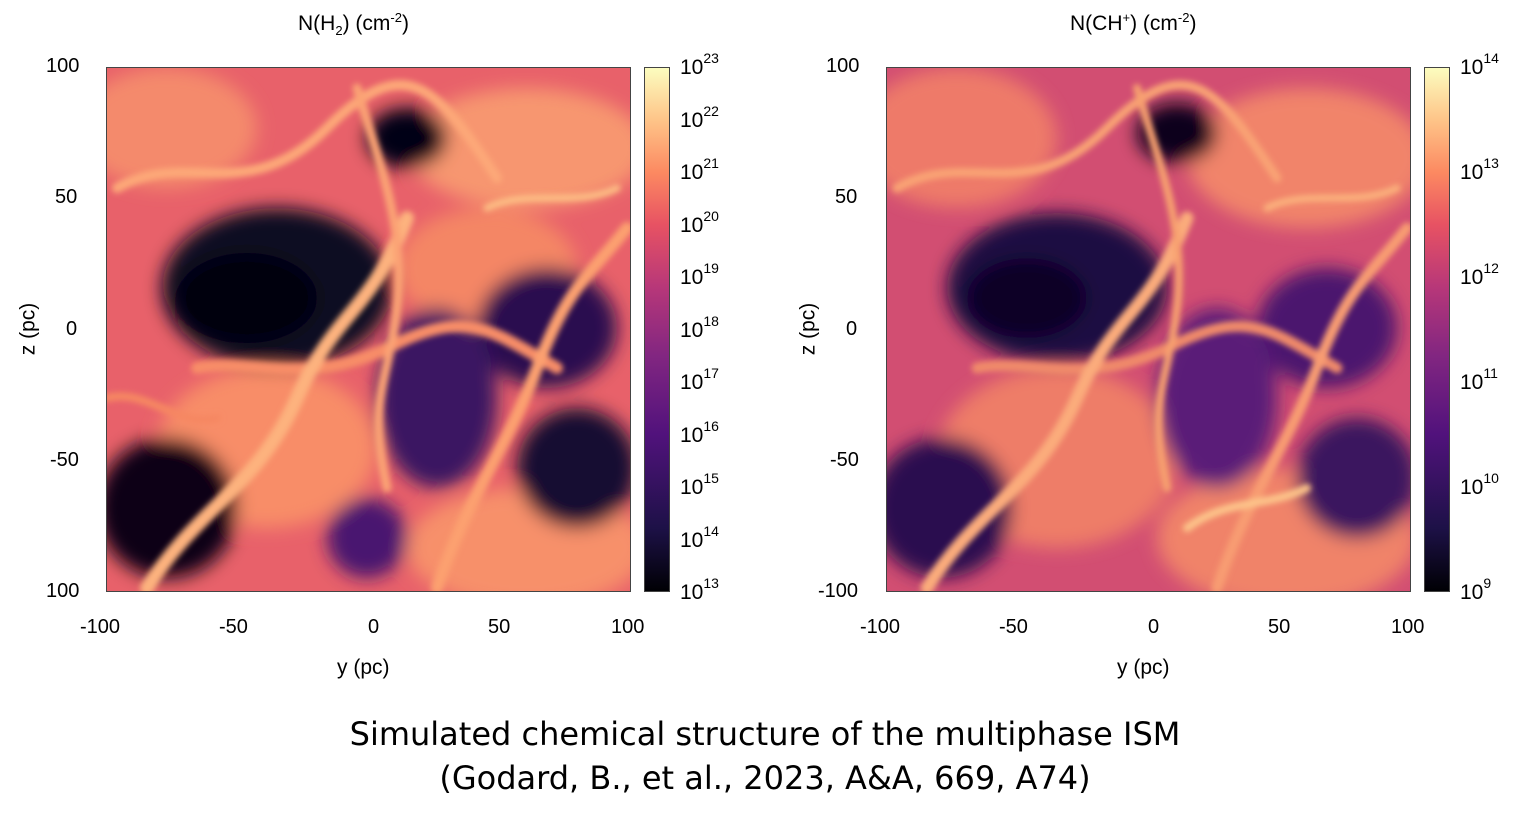 The height and width of the screenshot is (828, 1530). What do you see at coordinates (699, 222) in the screenshot?
I see `colorbar-tick-label: 1020` at bounding box center [699, 222].